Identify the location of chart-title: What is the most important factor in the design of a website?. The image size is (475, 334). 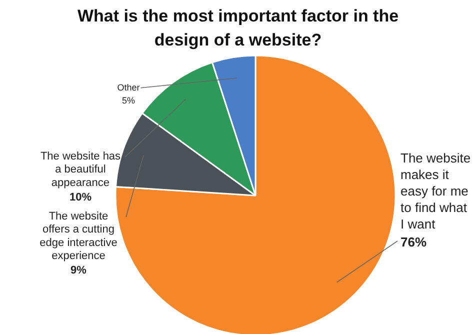
(238, 28).